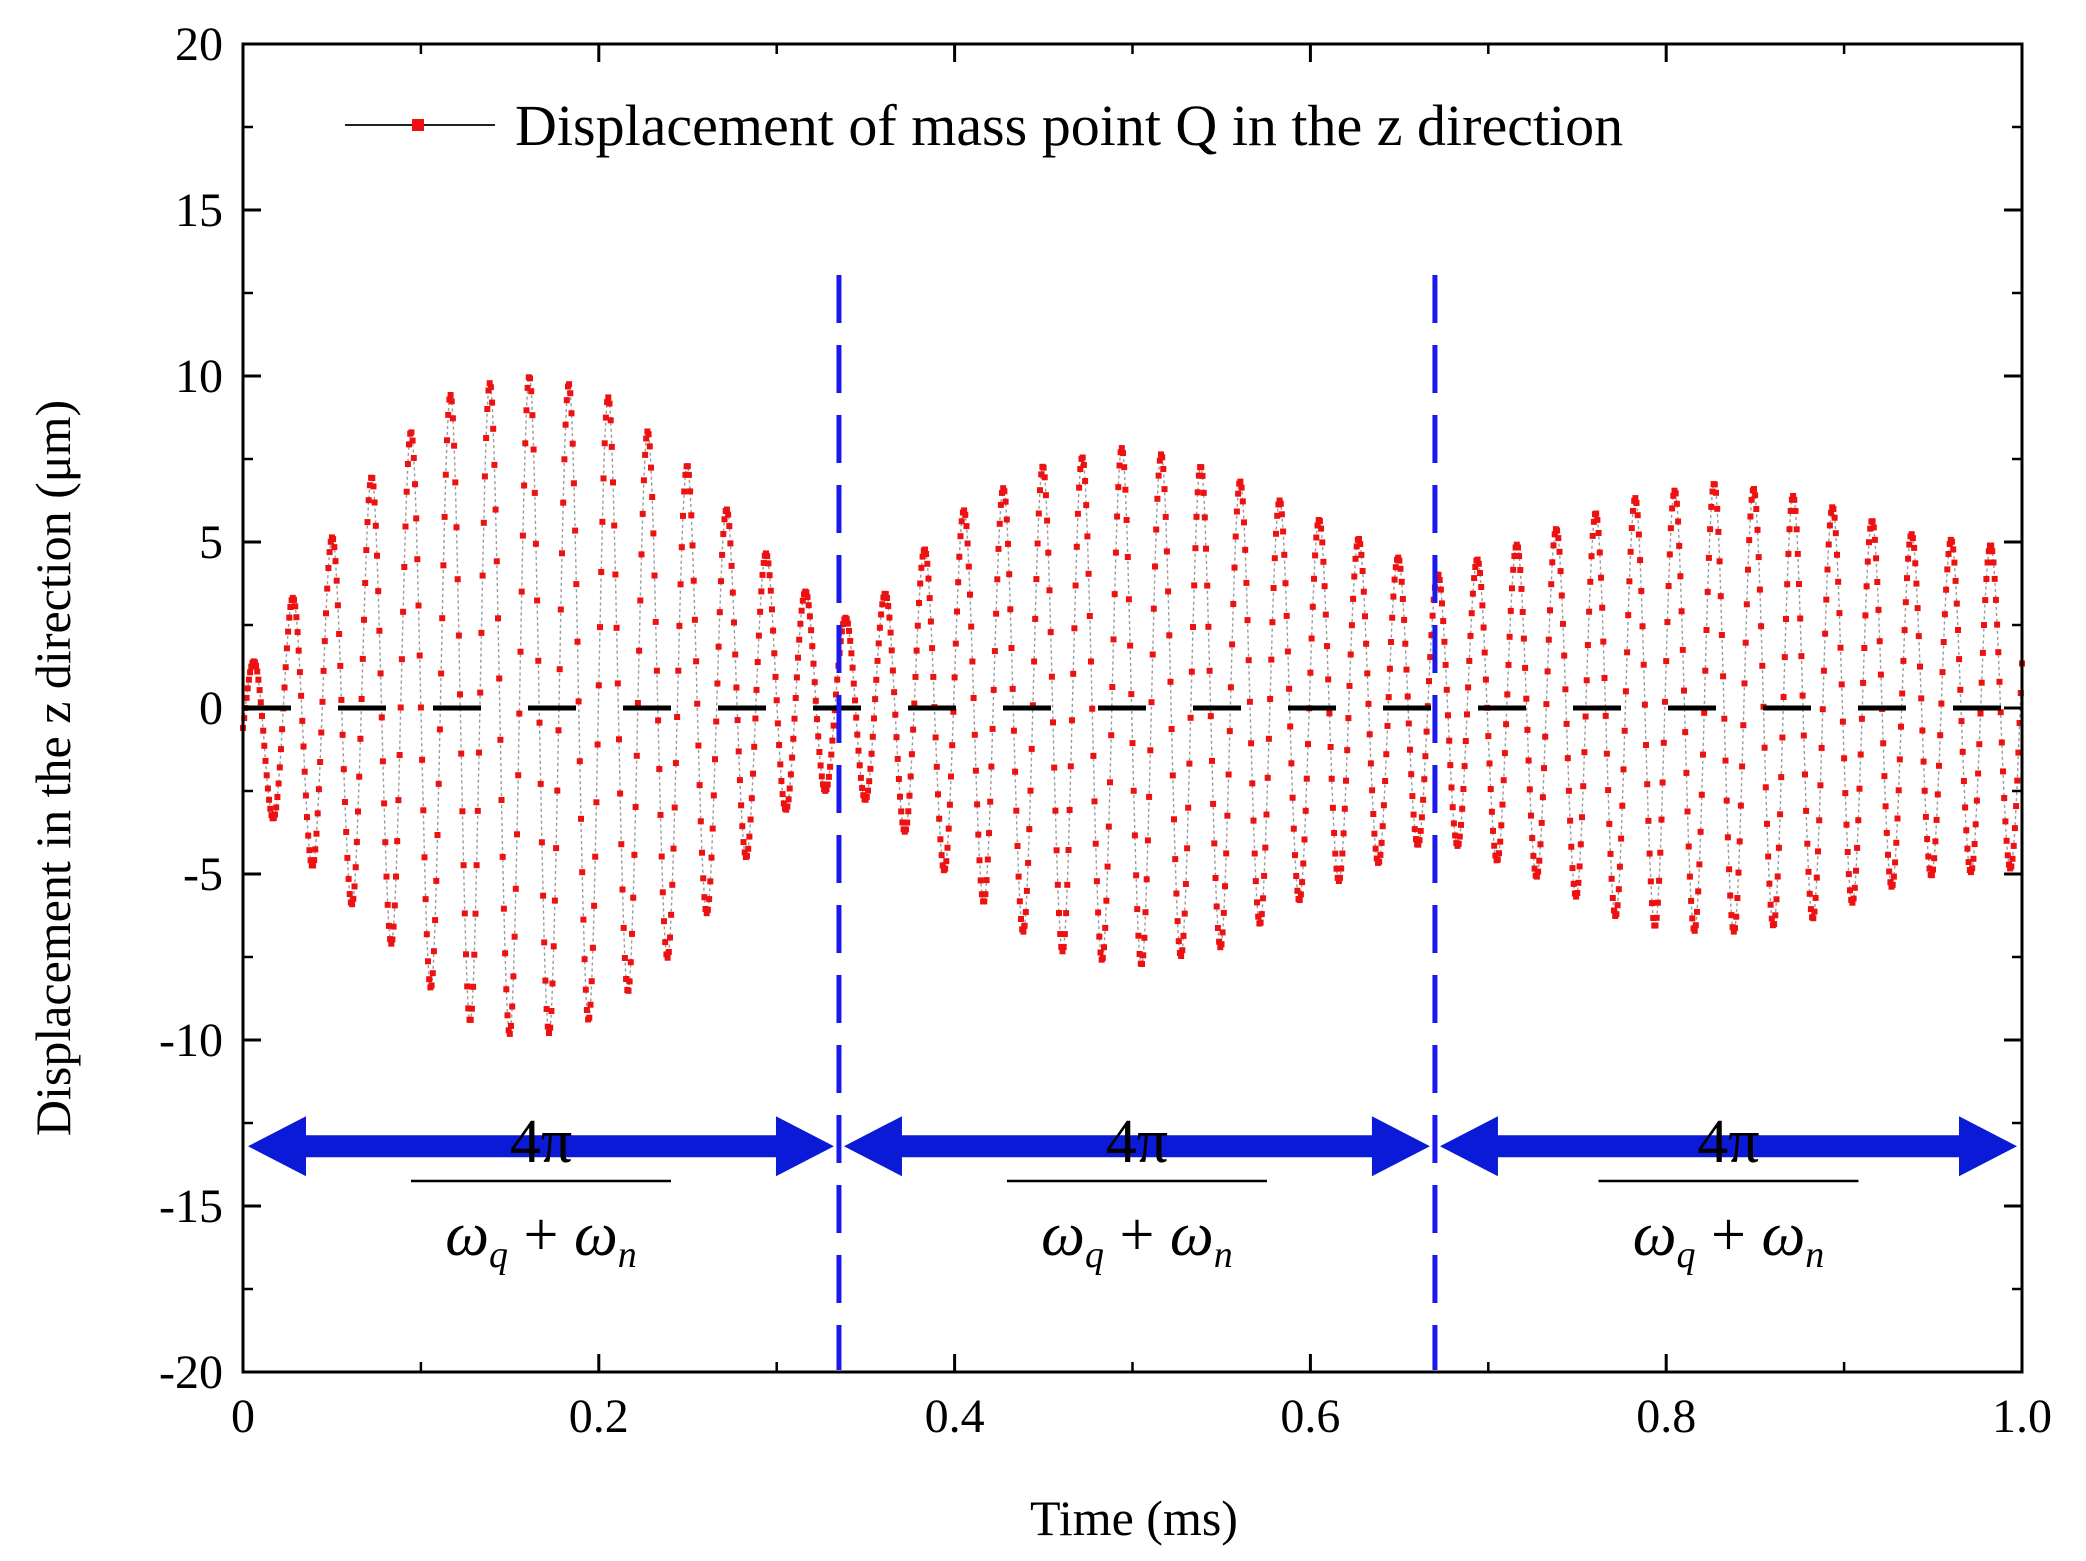  What do you see at coordinates (191, 1372) in the screenshot?
I see `y-tick-label: -20` at bounding box center [191, 1372].